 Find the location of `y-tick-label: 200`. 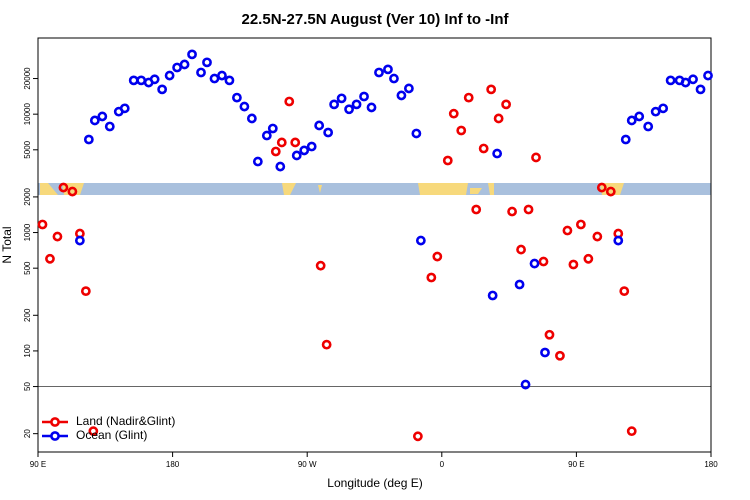

y-tick-label: 200 is located at coordinates (27, 315).